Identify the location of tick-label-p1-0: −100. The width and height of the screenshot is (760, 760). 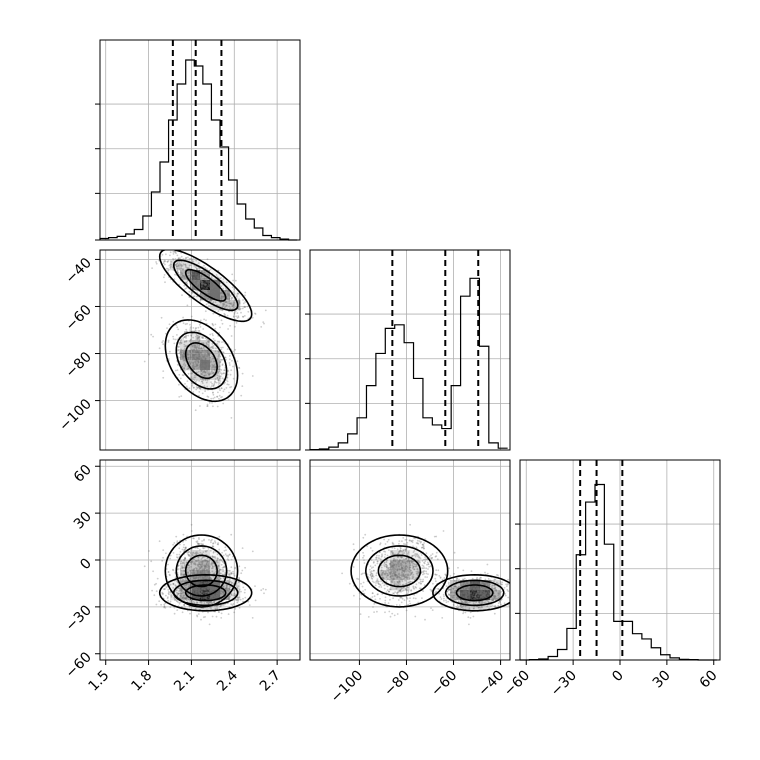
(347, 687).